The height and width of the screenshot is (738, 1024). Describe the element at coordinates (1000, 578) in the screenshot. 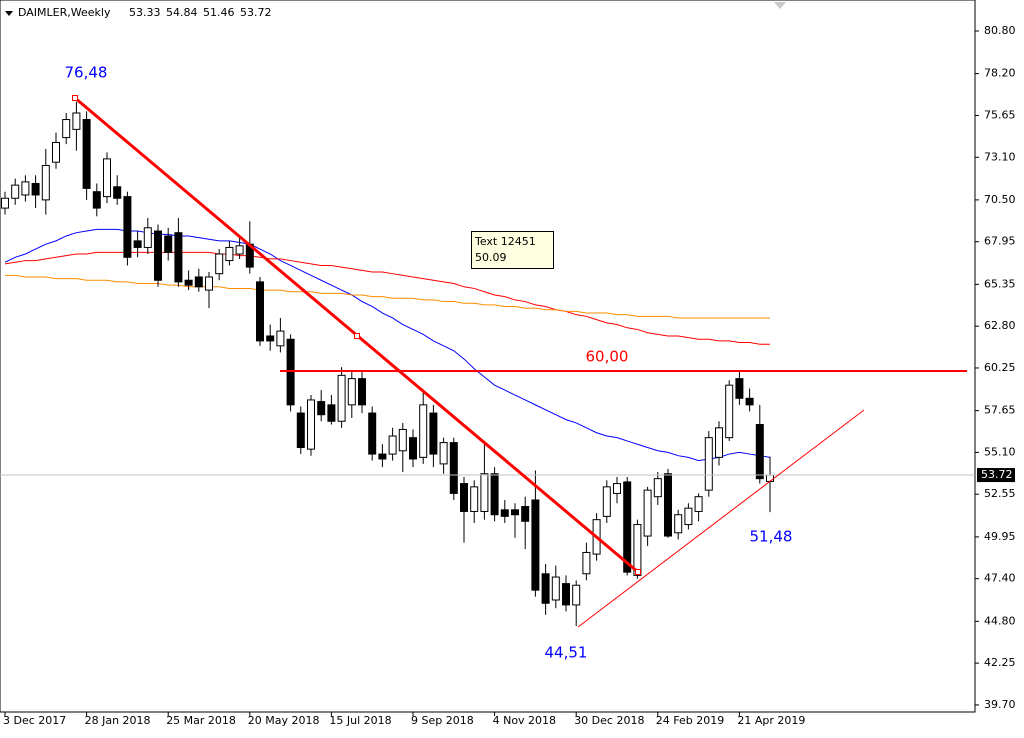

I see `y-tick-label: 47.40` at that location.